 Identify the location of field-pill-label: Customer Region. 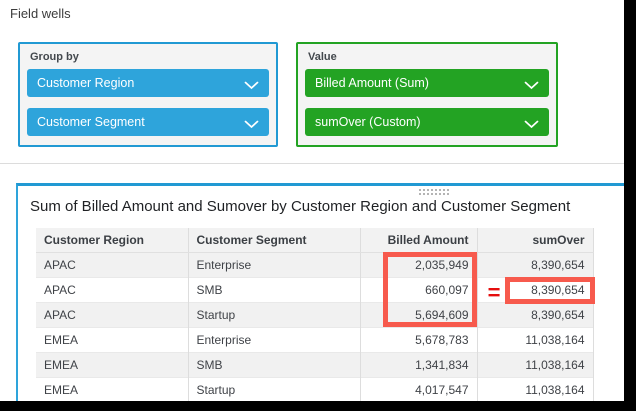
(86, 83).